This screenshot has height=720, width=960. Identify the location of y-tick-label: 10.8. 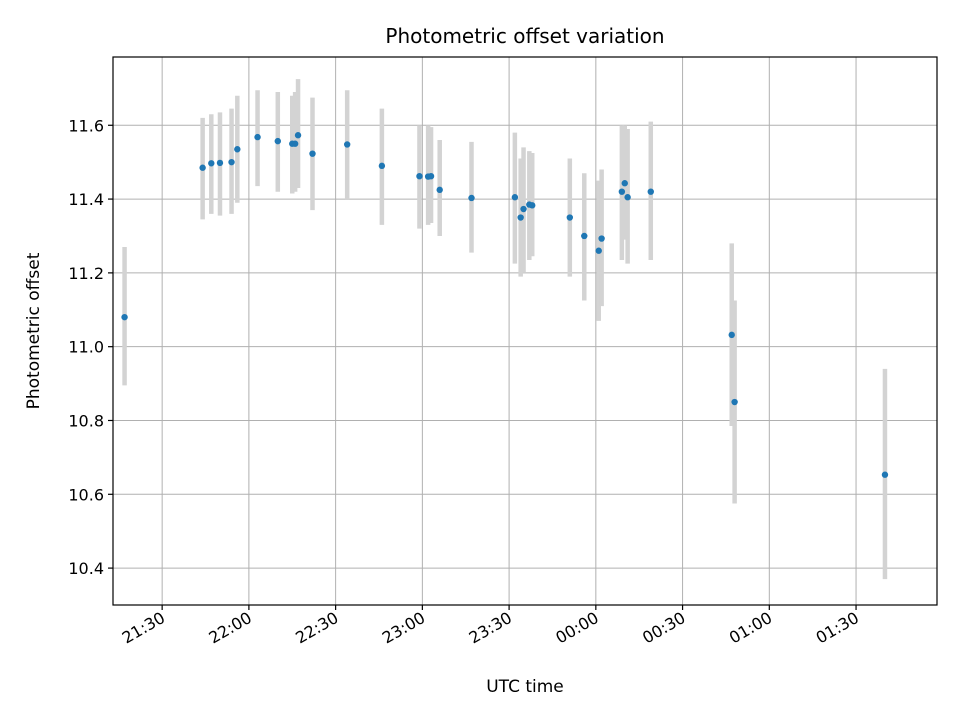
(86, 420).